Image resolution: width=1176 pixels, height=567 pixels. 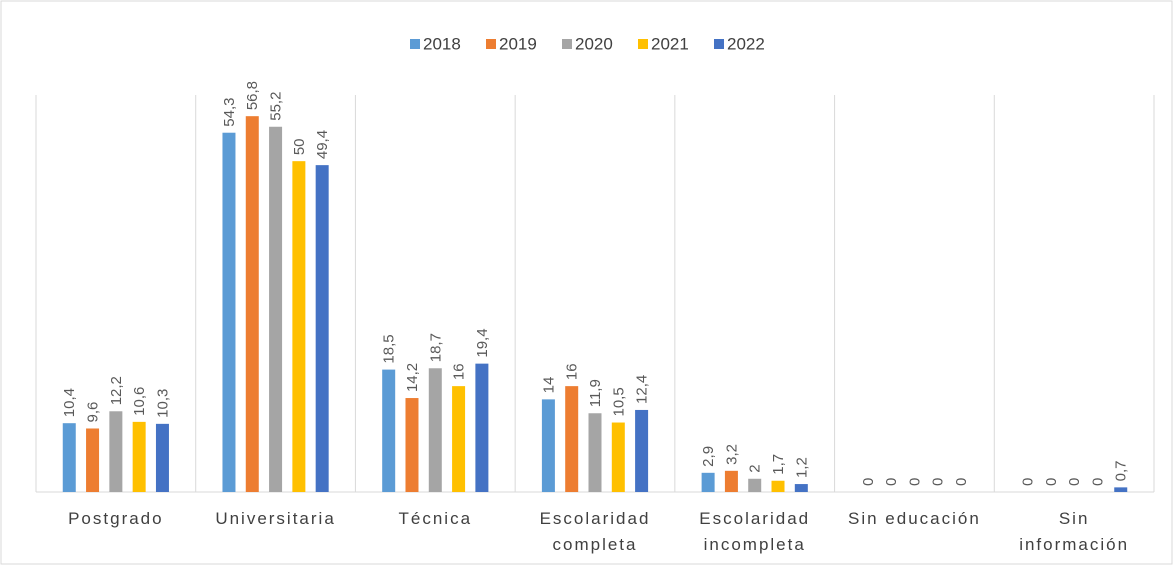 What do you see at coordinates (801, 467) in the screenshot?
I see `data-label: 1,2` at bounding box center [801, 467].